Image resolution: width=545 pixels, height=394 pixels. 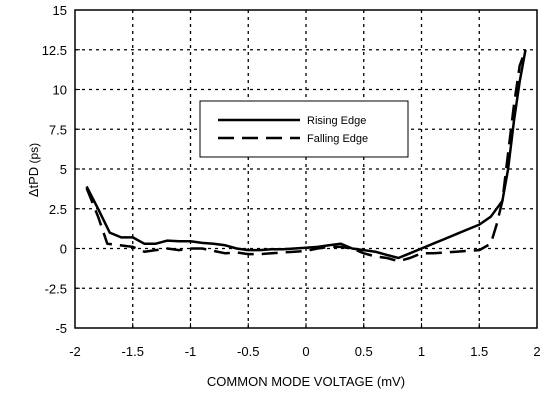 What do you see at coordinates (248, 351) in the screenshot?
I see `x-tick-label: -0.5` at bounding box center [248, 351].